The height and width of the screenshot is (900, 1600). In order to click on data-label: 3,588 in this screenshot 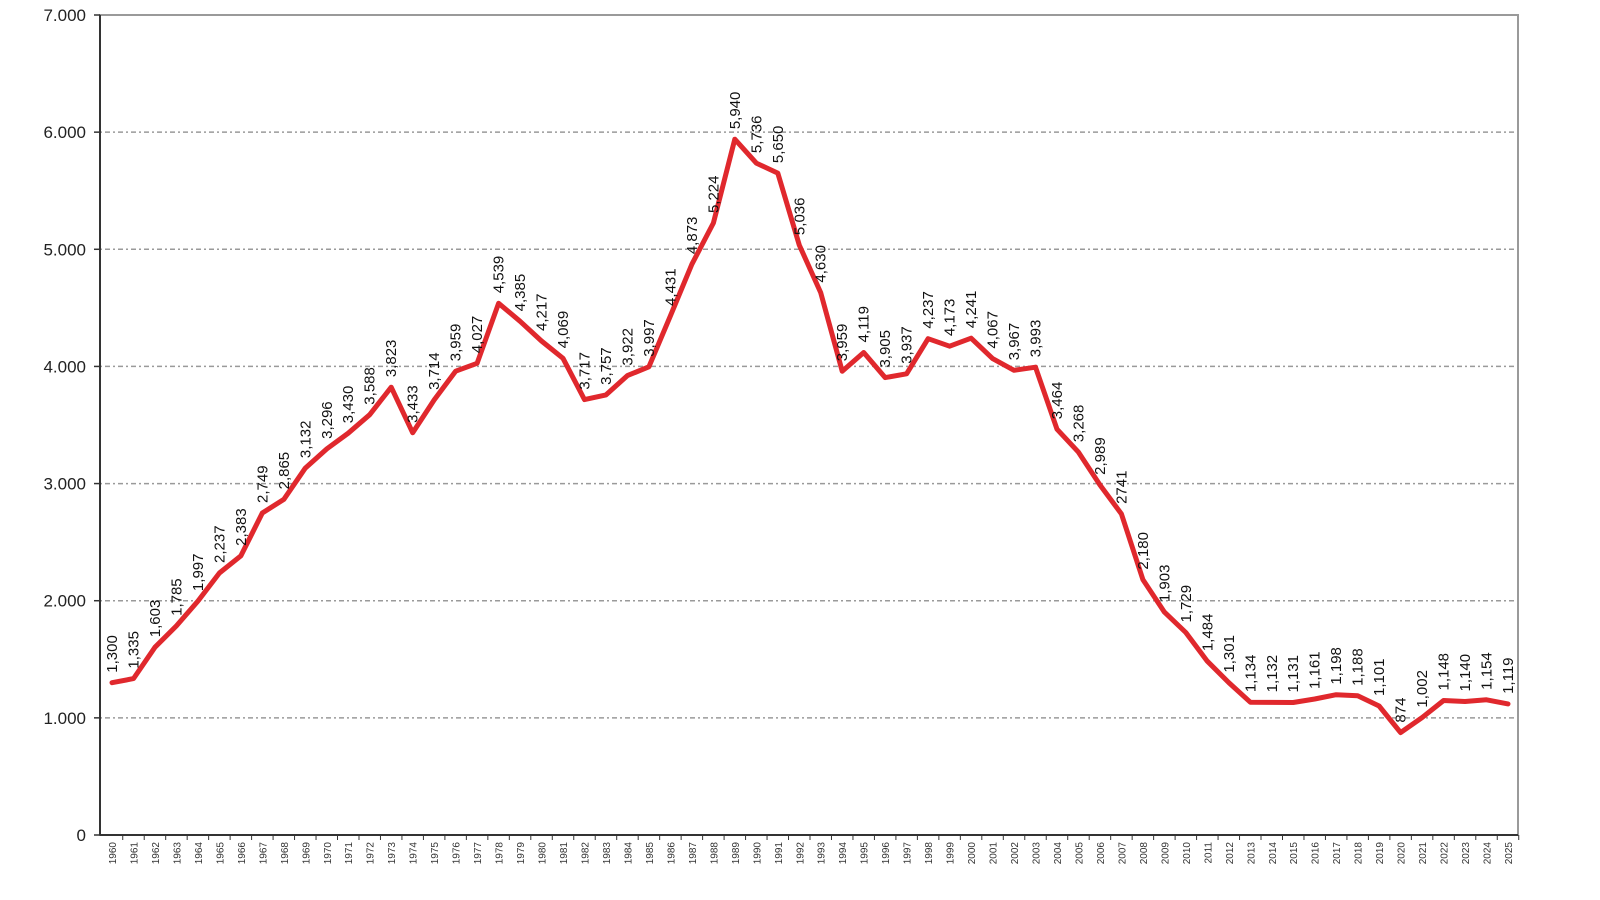, I will do `click(370, 386)`.